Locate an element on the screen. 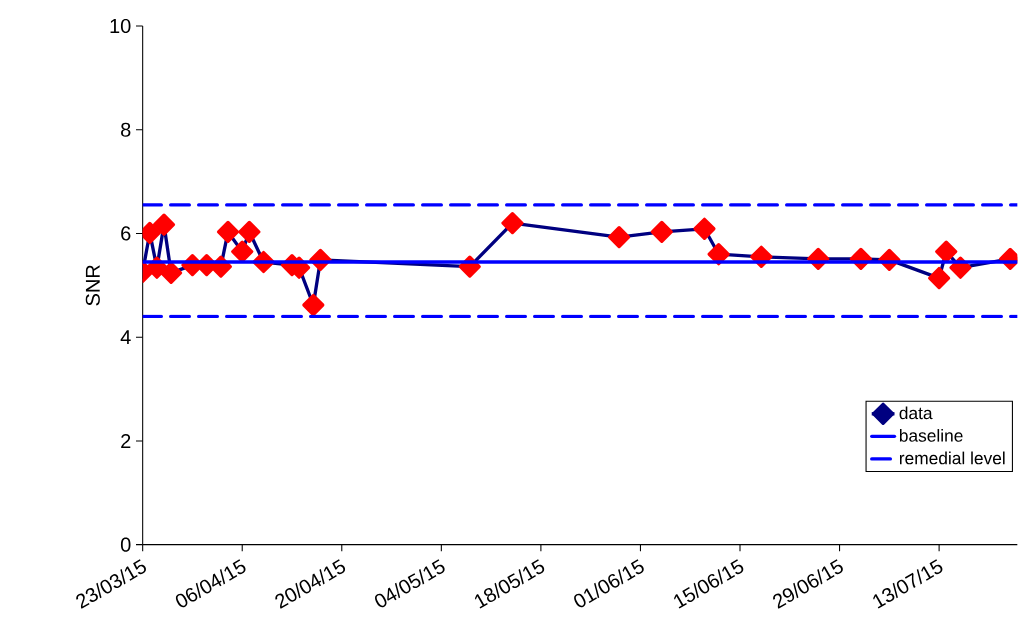 Image resolution: width=1018 pixels, height=635 pixels. y-axis-title: SNR is located at coordinates (92, 285).